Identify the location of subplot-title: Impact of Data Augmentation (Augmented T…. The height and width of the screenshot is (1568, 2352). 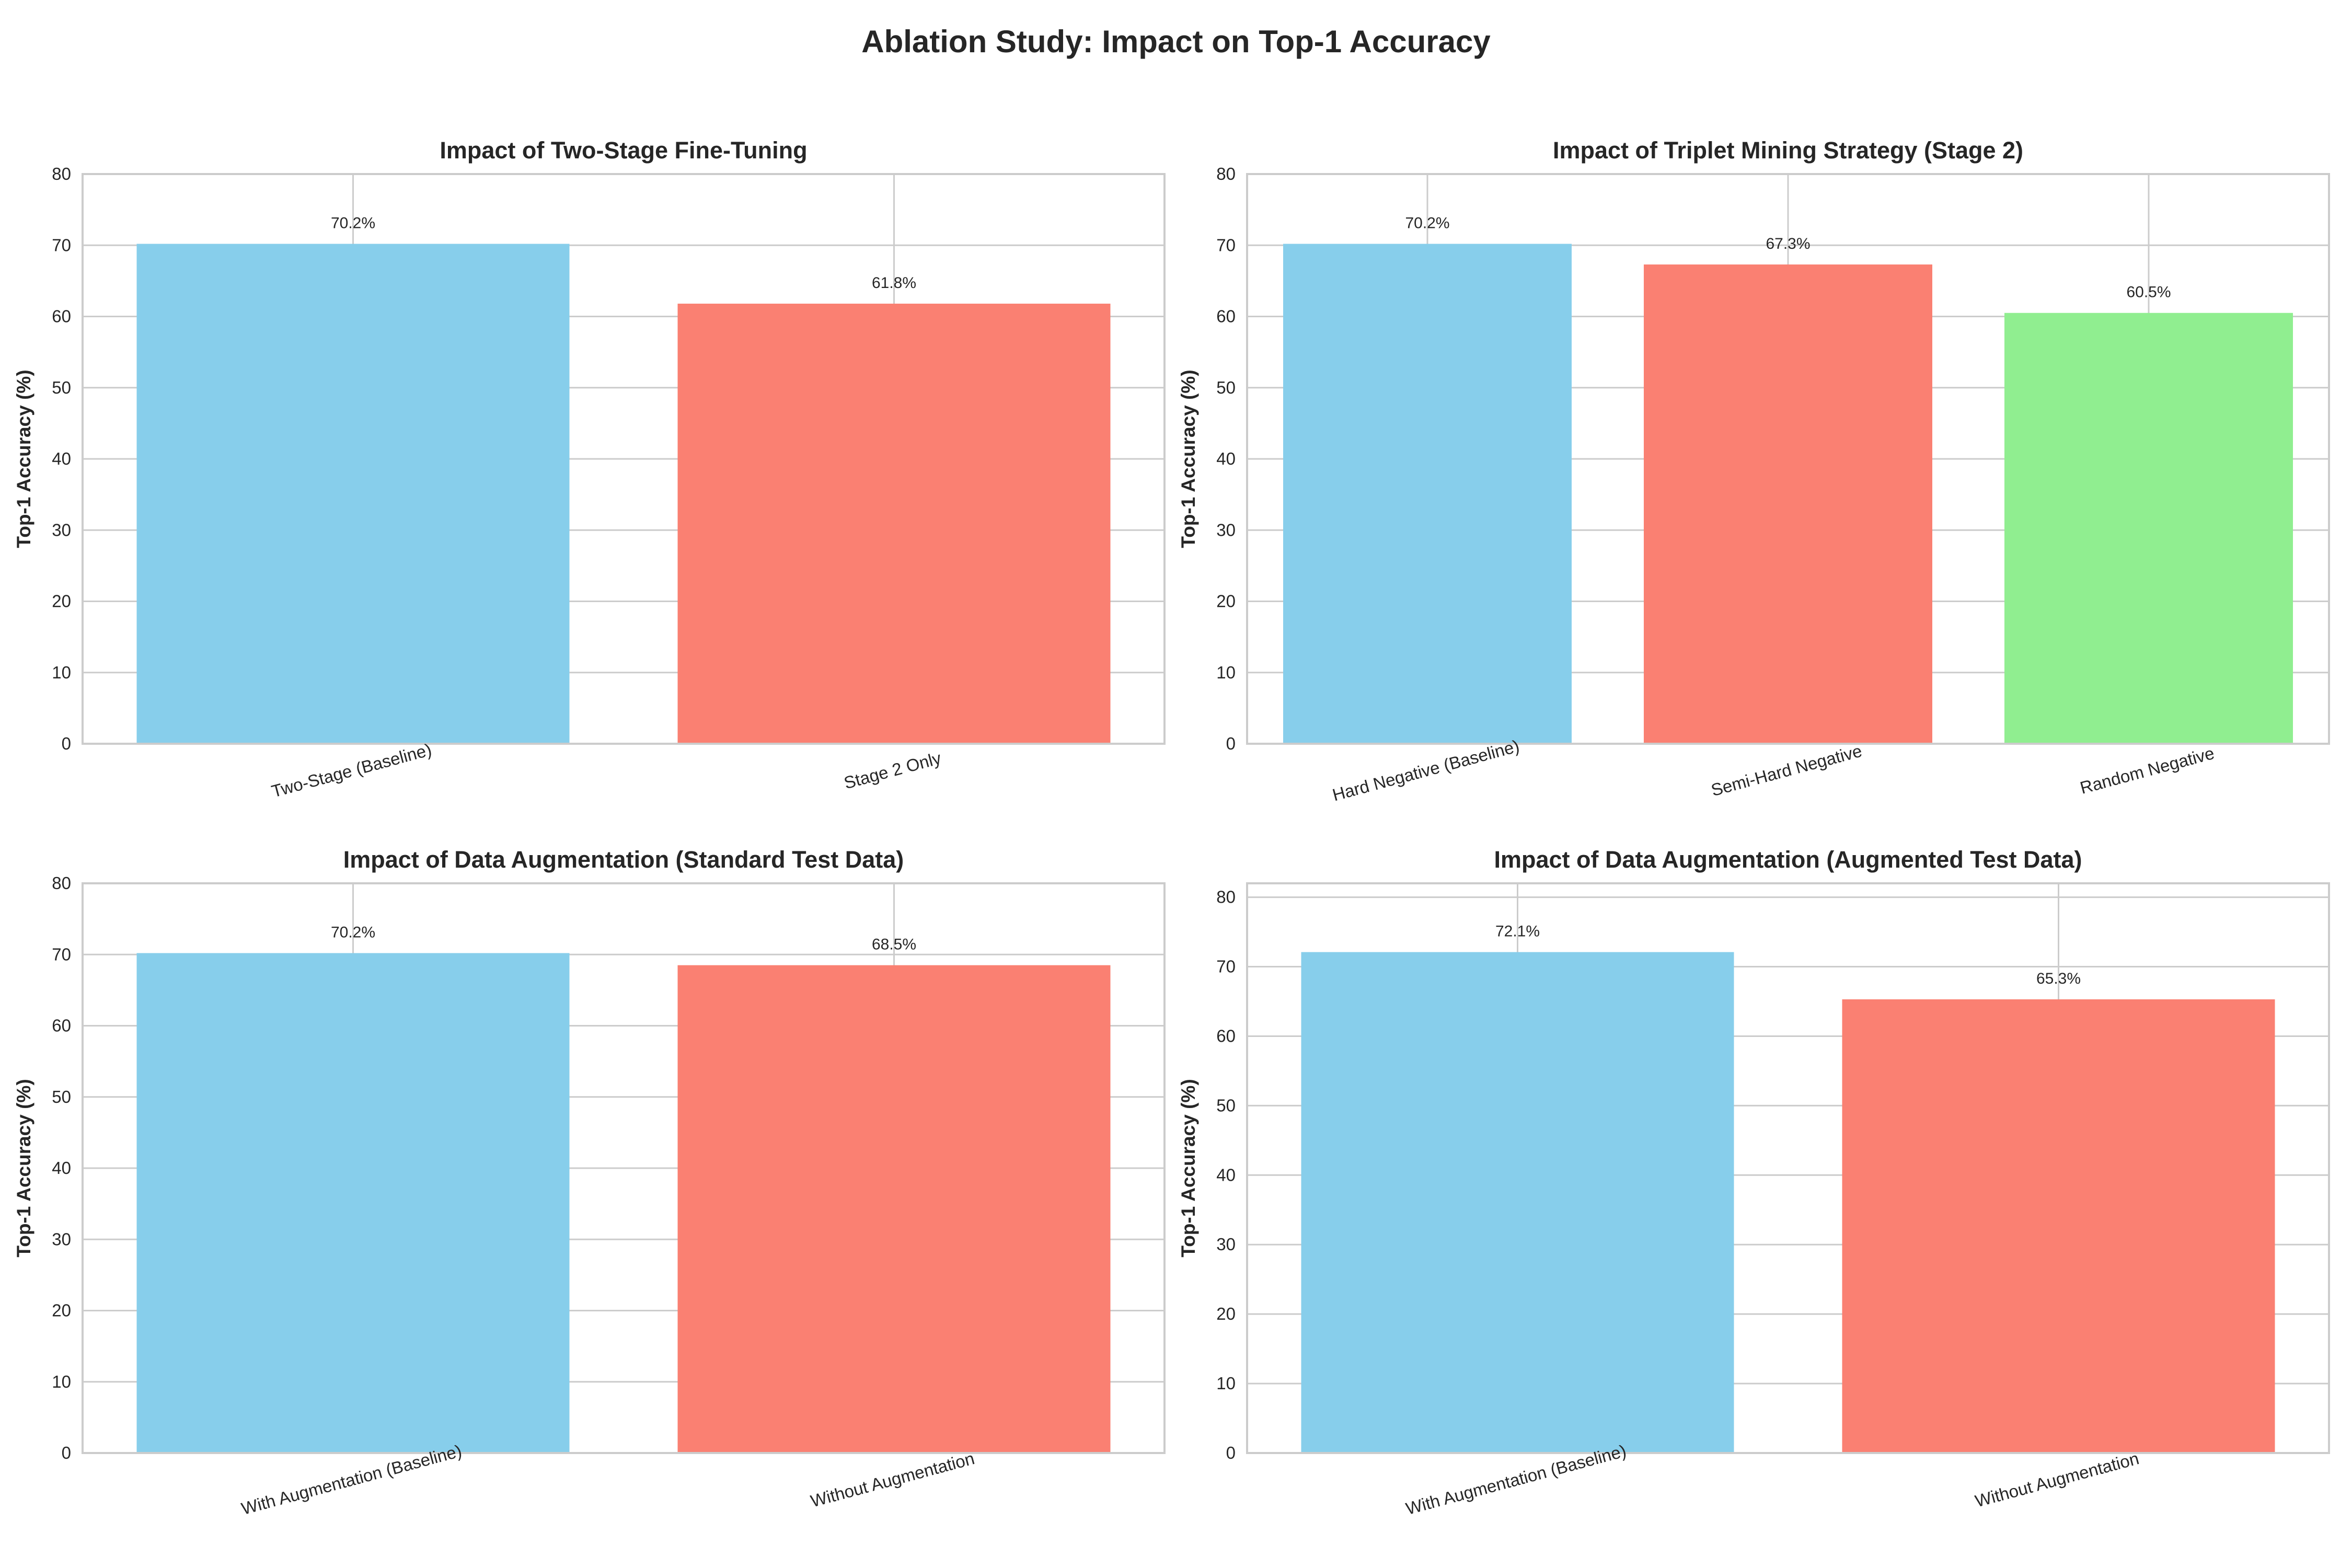
(1788, 859).